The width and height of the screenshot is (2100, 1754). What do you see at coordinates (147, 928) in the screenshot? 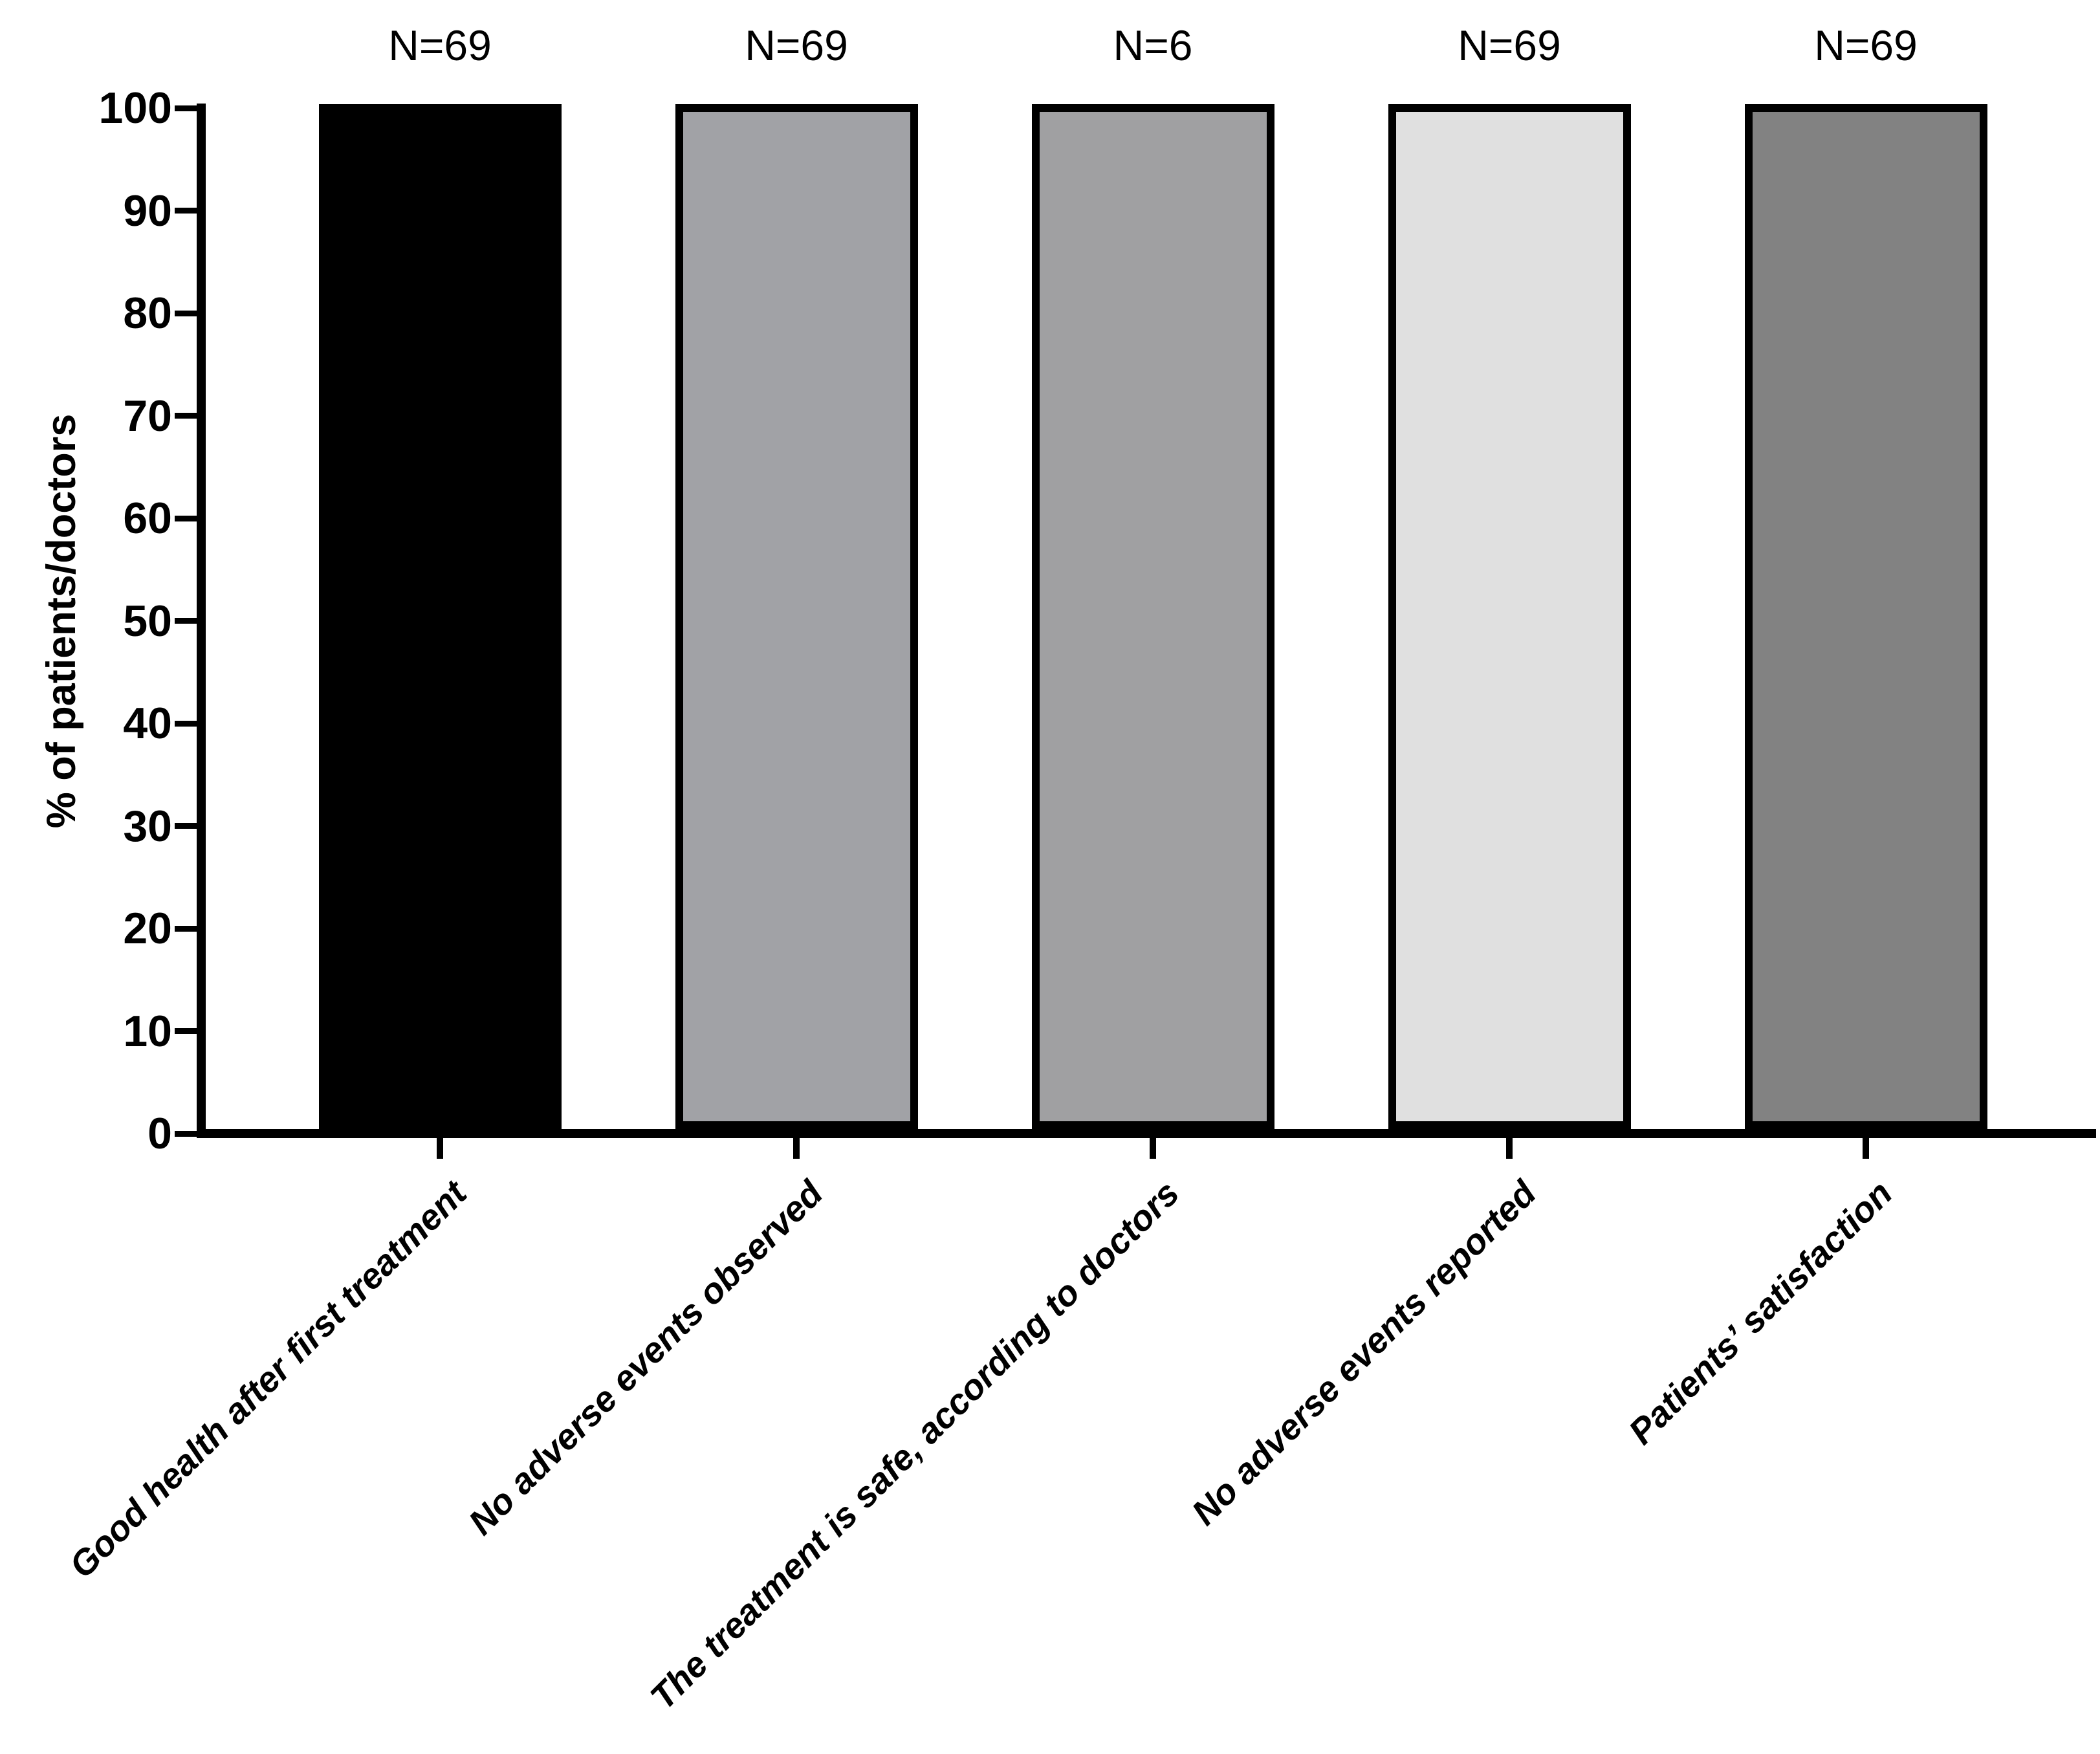
I see `y-axis-tick-label: 20` at bounding box center [147, 928].